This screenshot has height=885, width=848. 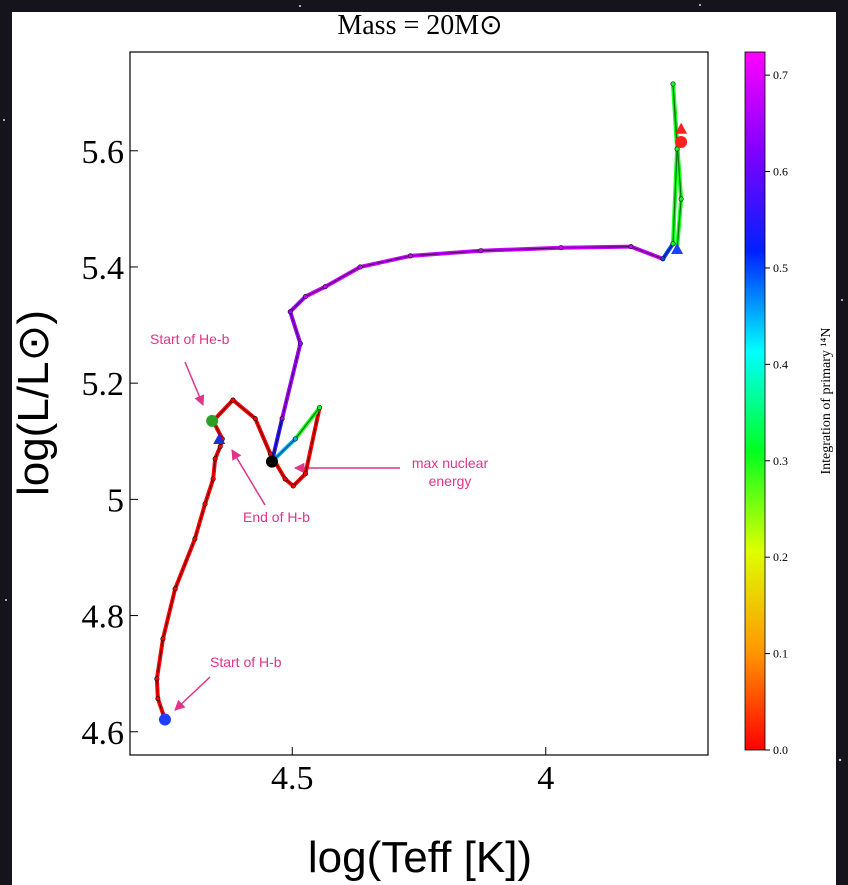 What do you see at coordinates (103, 733) in the screenshot?
I see `y-tick-label: 4.6` at bounding box center [103, 733].